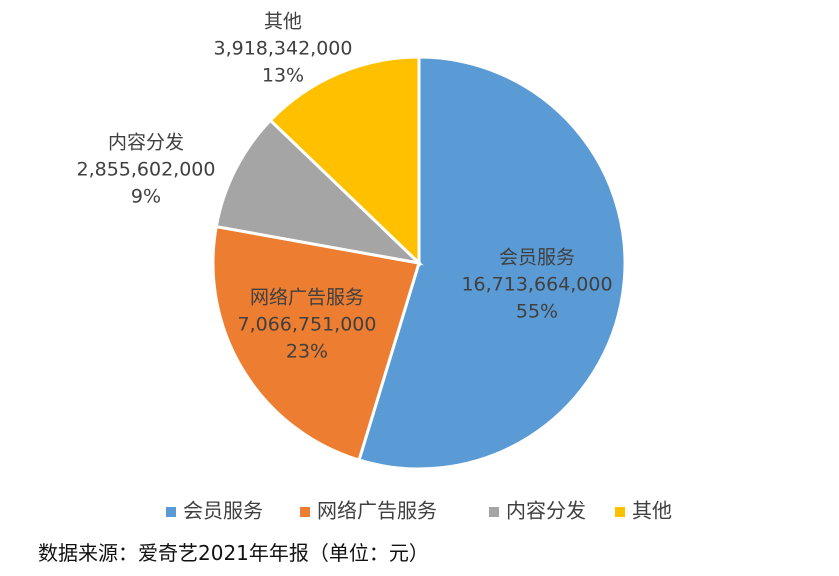 This screenshot has width=839, height=576. What do you see at coordinates (146, 143) in the screenshot?
I see `slice-label-name: 内容分发` at bounding box center [146, 143].